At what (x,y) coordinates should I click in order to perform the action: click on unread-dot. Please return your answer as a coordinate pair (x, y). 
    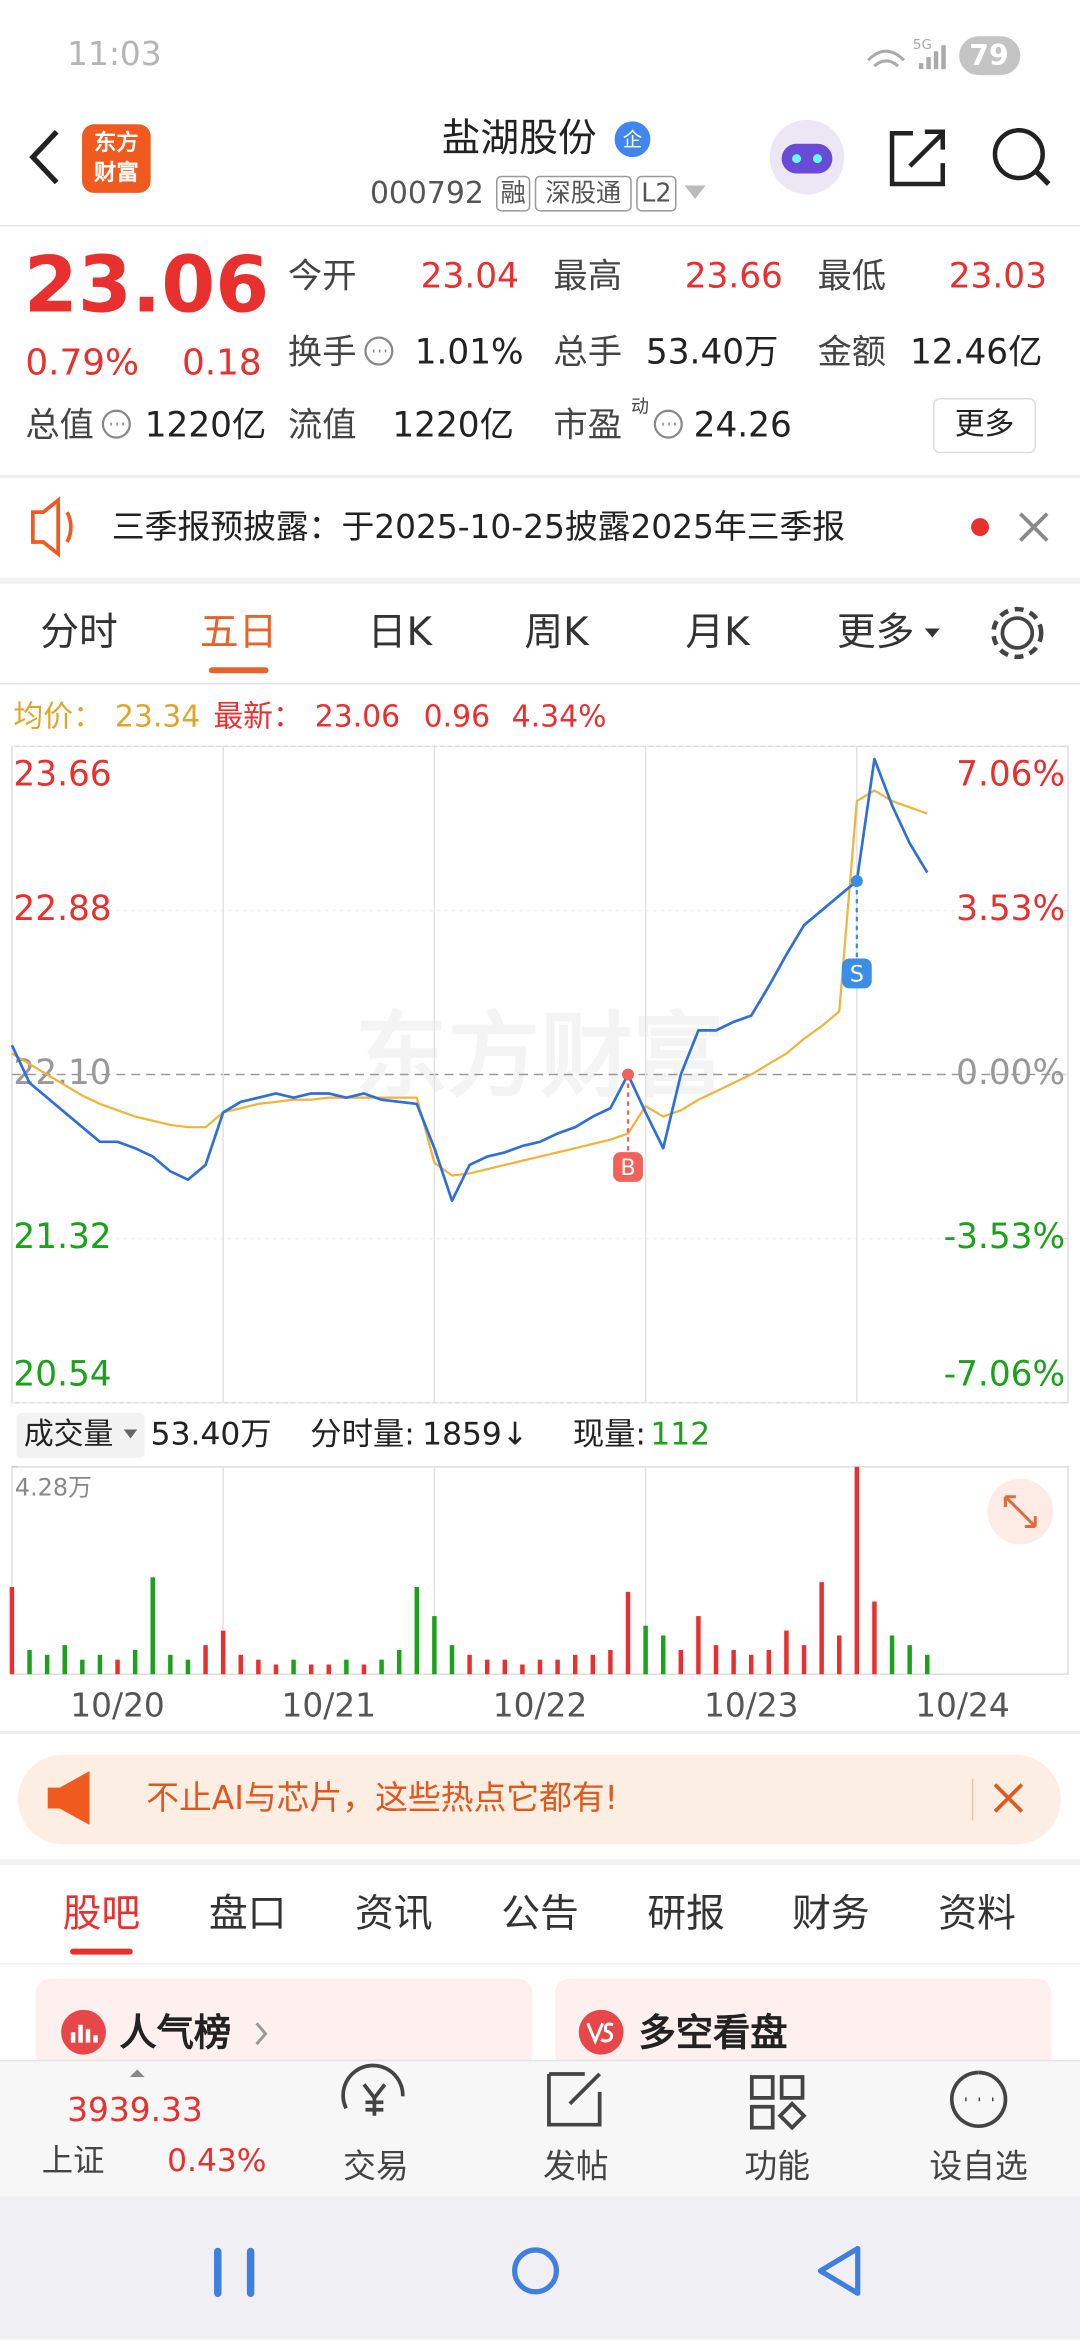
    Looking at the image, I should click on (980, 527).